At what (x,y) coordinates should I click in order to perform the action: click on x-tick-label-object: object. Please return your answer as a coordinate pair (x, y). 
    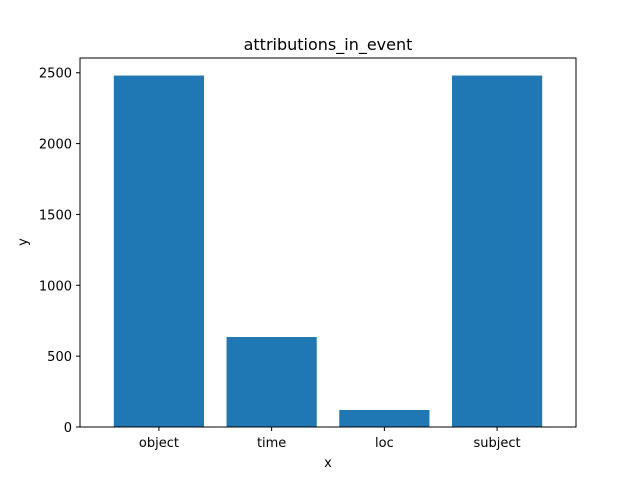
    Looking at the image, I should click on (159, 443).